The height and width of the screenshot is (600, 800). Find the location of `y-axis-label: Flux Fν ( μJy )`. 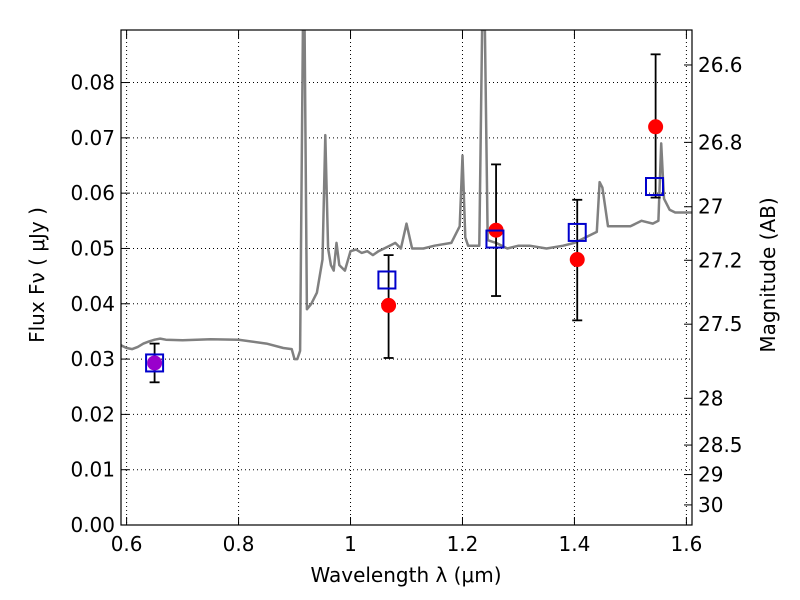

y-axis-label: Flux Fν ( μJy ) is located at coordinates (37, 275).